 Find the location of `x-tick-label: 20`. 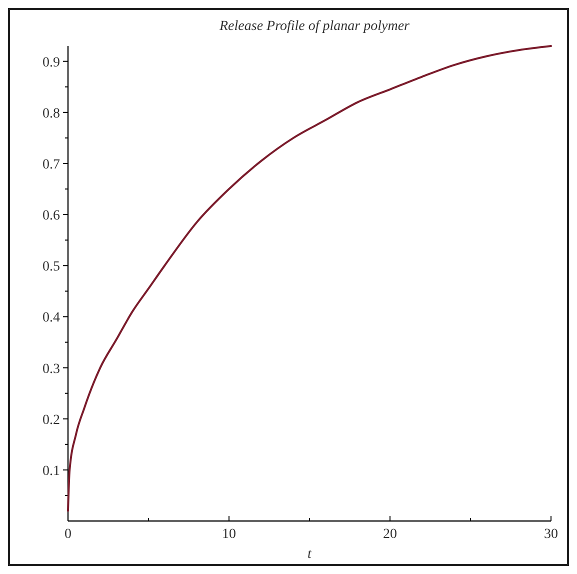

x-tick-label: 20 is located at coordinates (390, 534).